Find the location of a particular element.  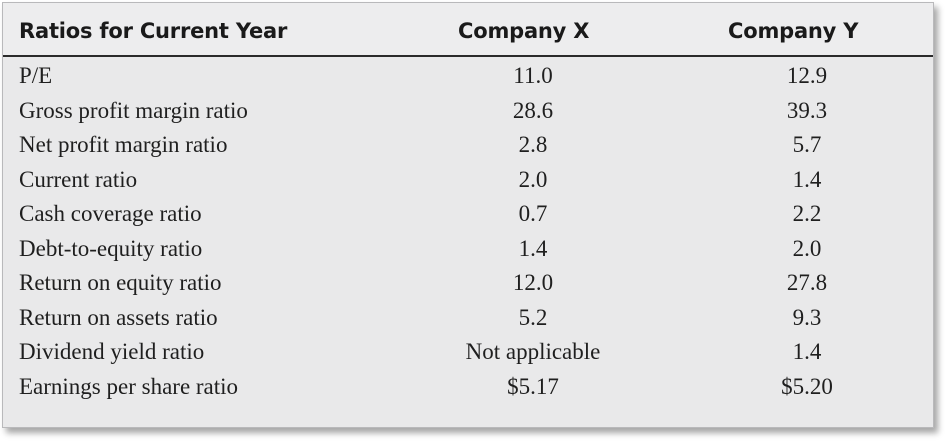

company-x-value: 28.6 is located at coordinates (533, 110).